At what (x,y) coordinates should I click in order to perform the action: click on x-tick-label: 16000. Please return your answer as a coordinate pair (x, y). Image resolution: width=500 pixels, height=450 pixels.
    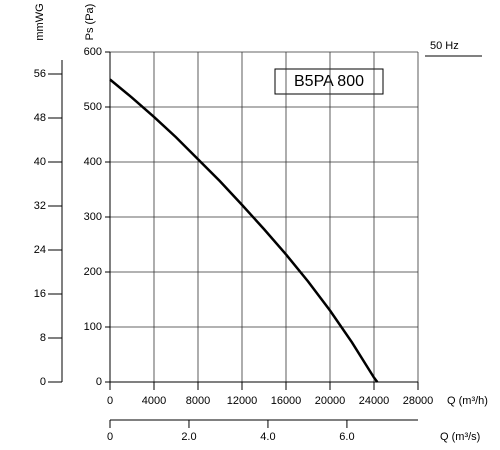
    Looking at the image, I should click on (286, 401).